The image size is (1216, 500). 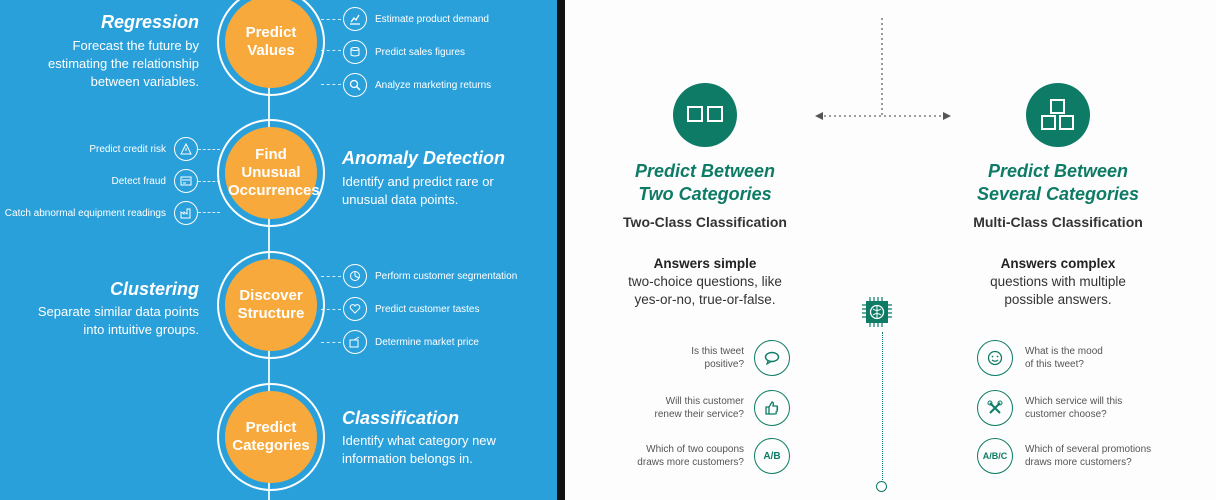 I want to click on clustering-title: Clustering, so click(x=154, y=289).